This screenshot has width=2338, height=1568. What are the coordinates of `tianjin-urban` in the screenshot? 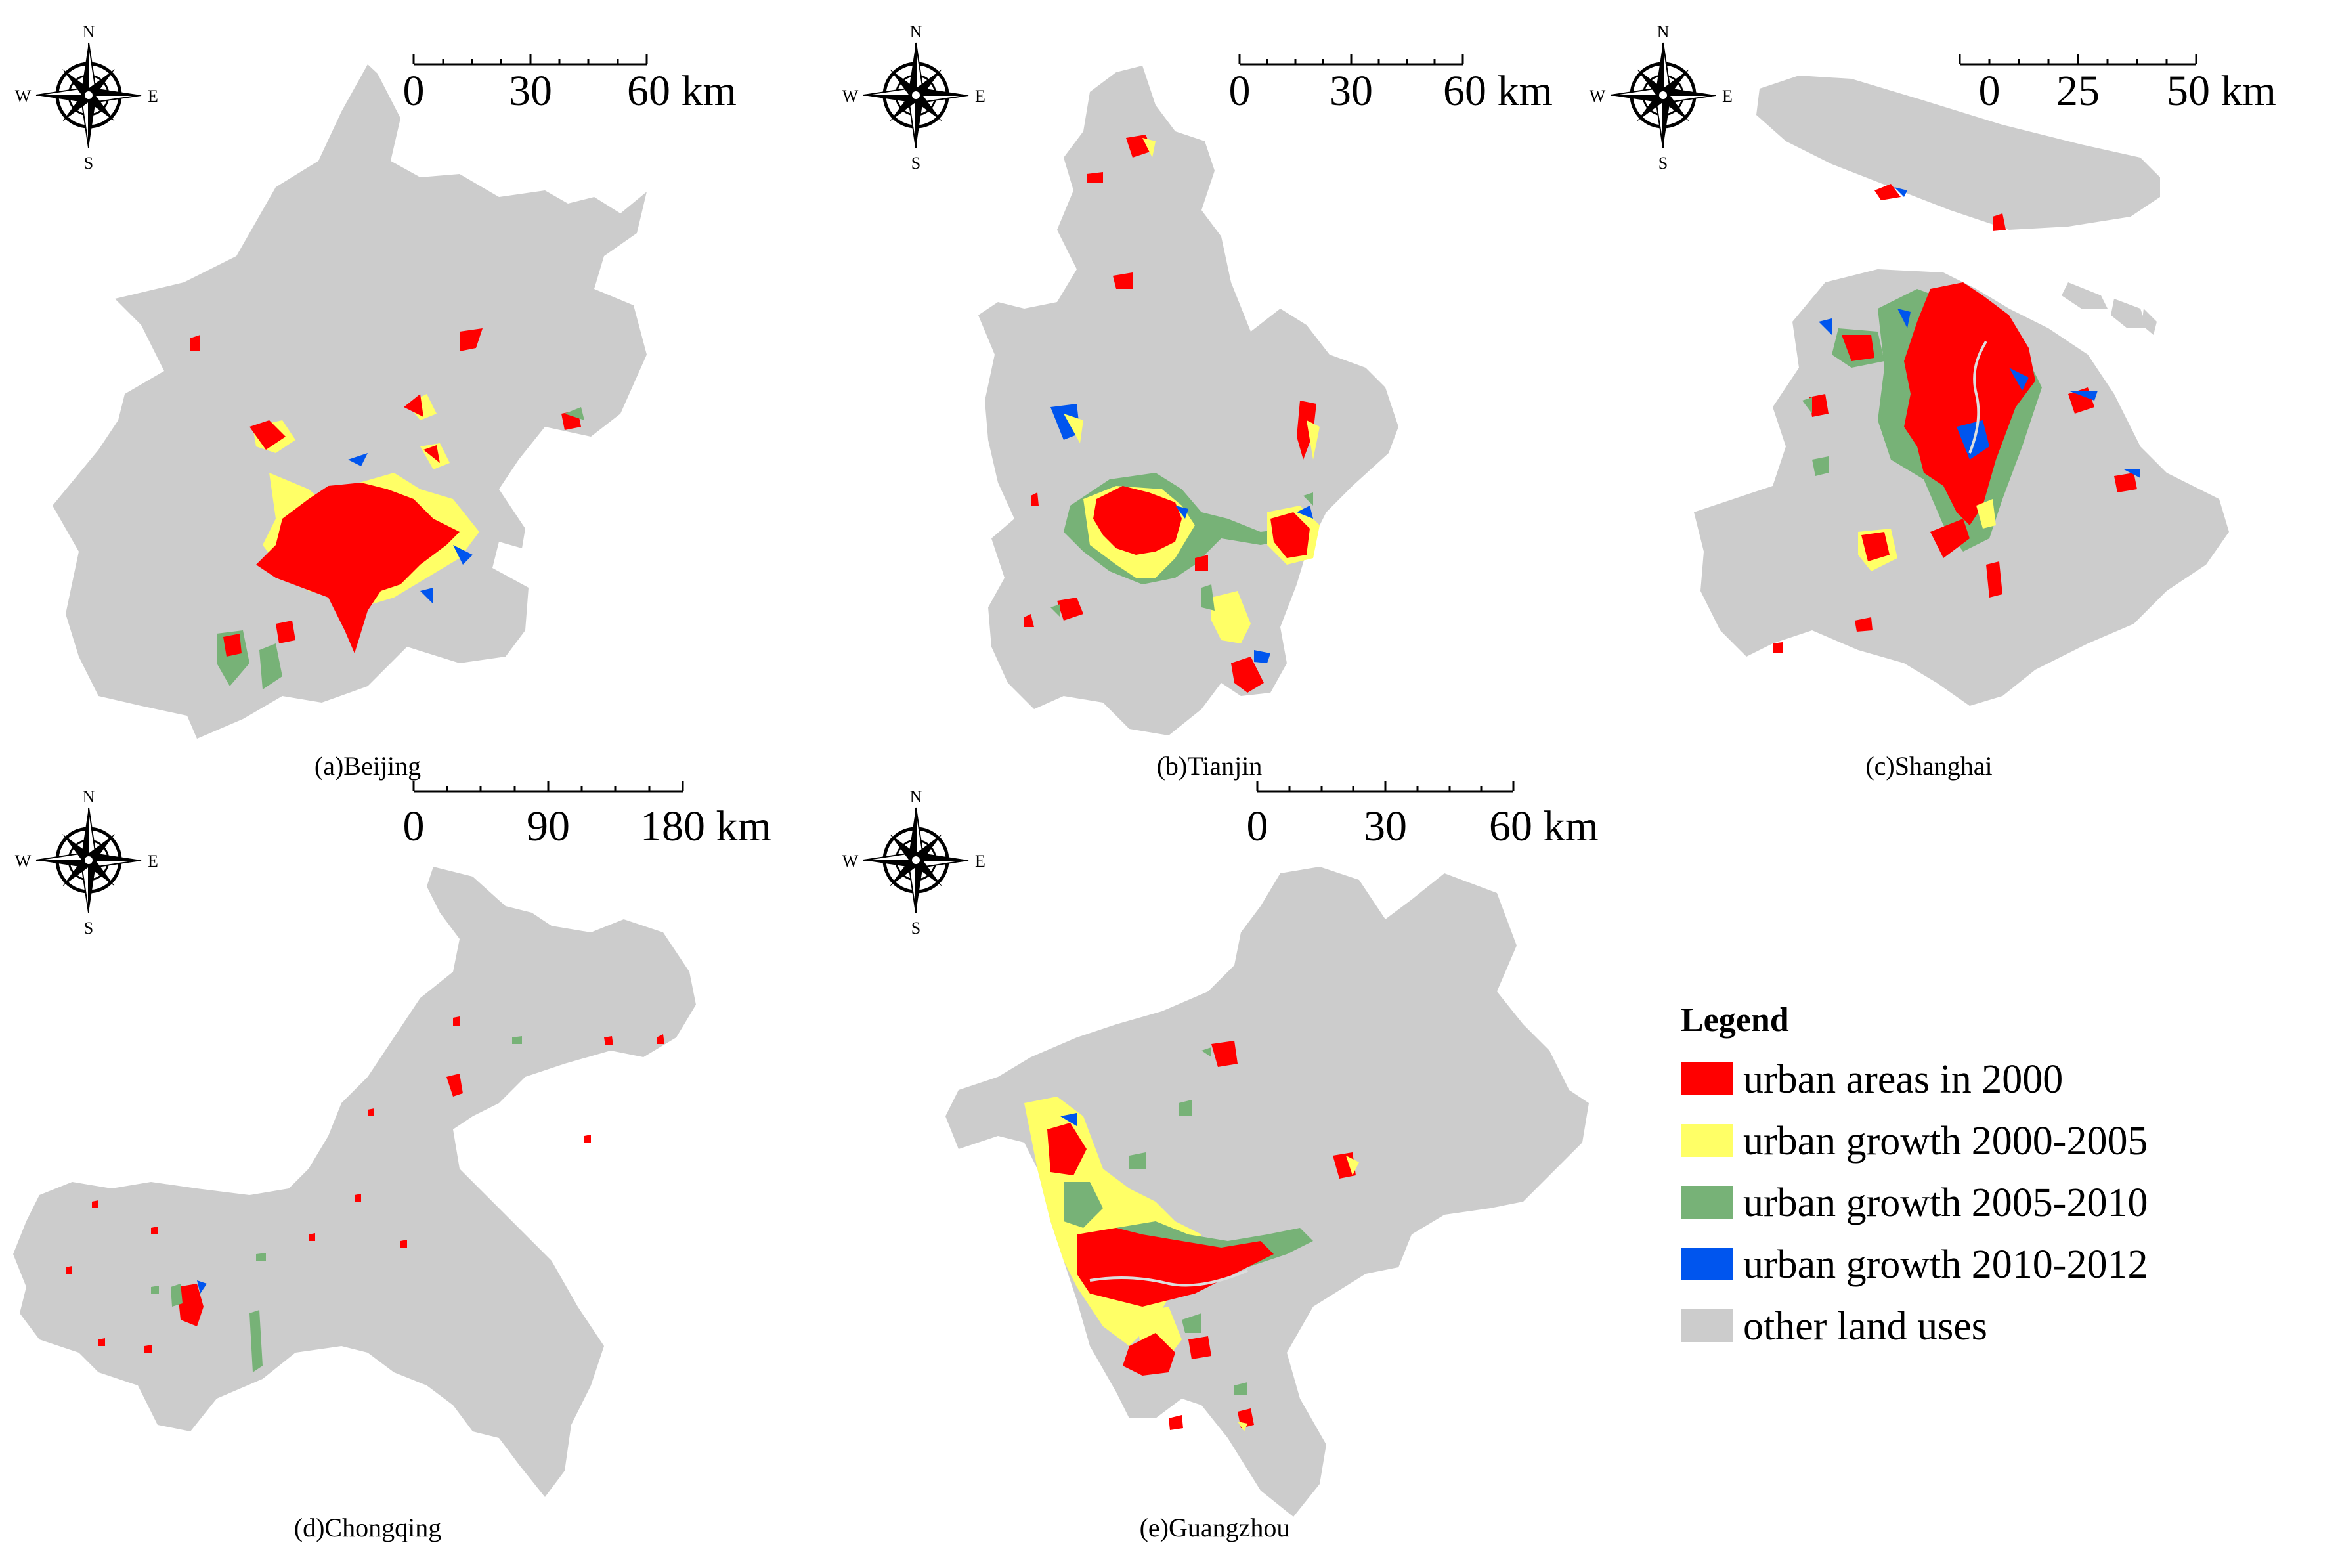 It's located at (1172, 414).